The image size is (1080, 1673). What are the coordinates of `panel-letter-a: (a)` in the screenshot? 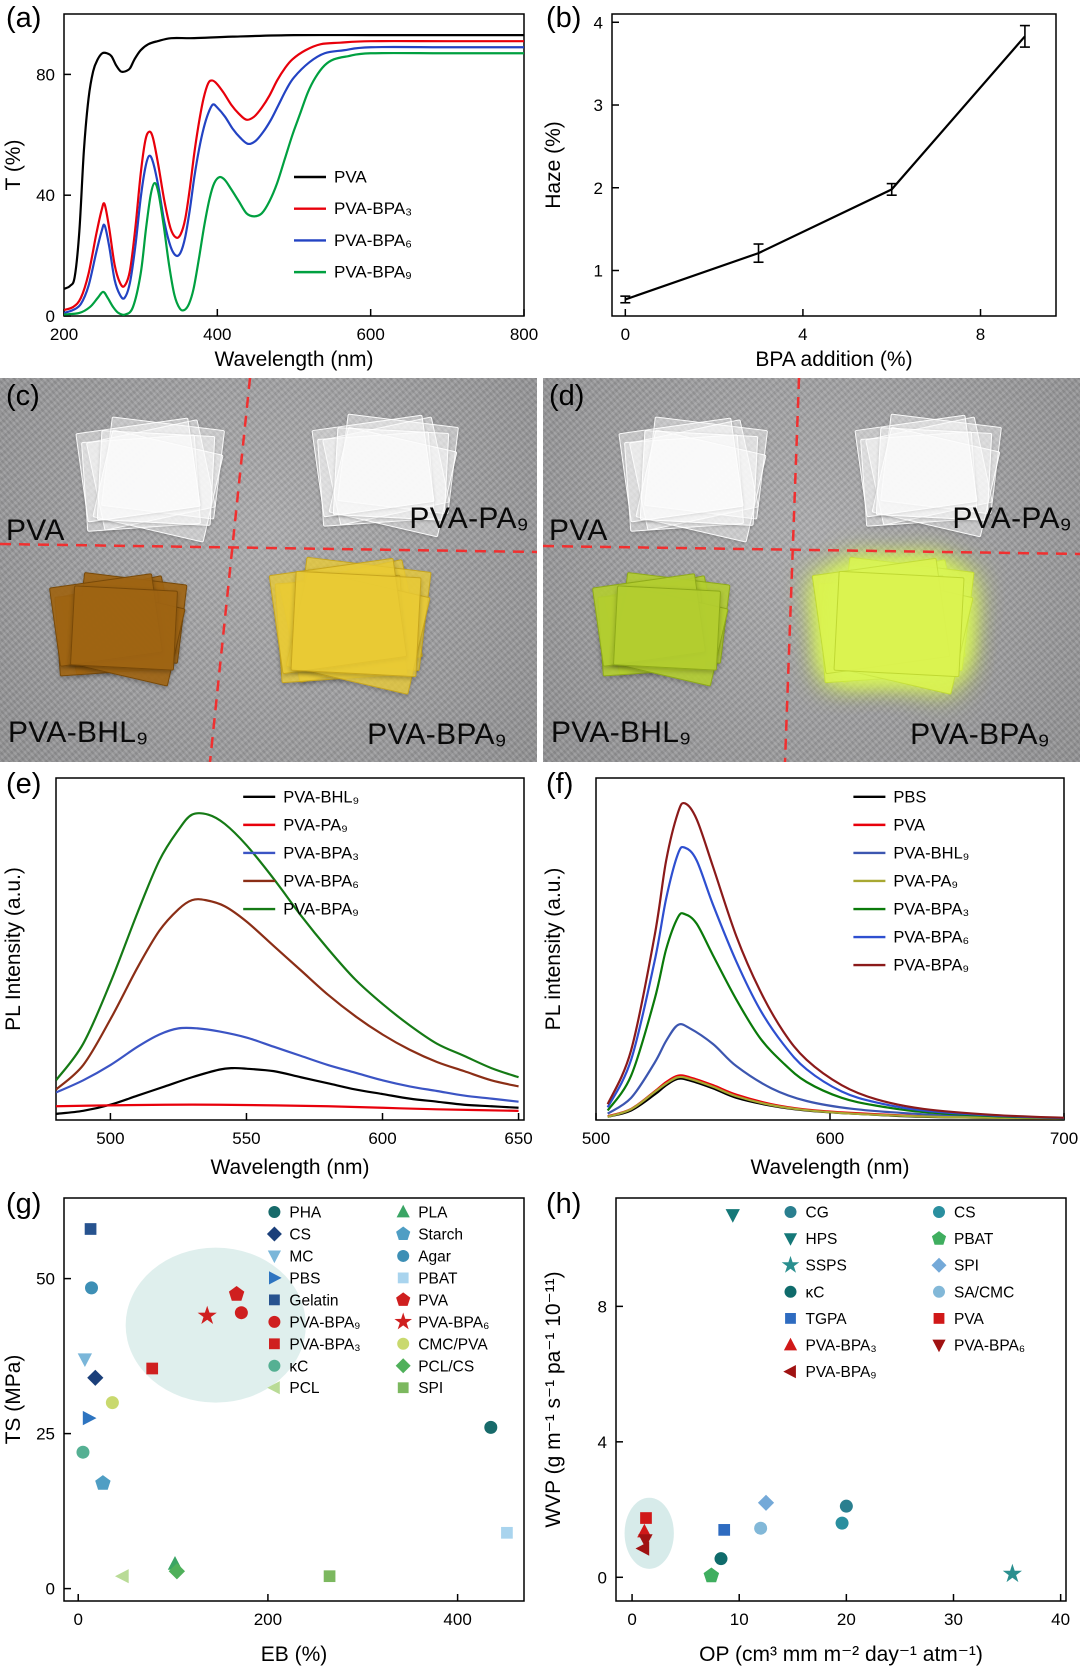 It's located at (24, 18).